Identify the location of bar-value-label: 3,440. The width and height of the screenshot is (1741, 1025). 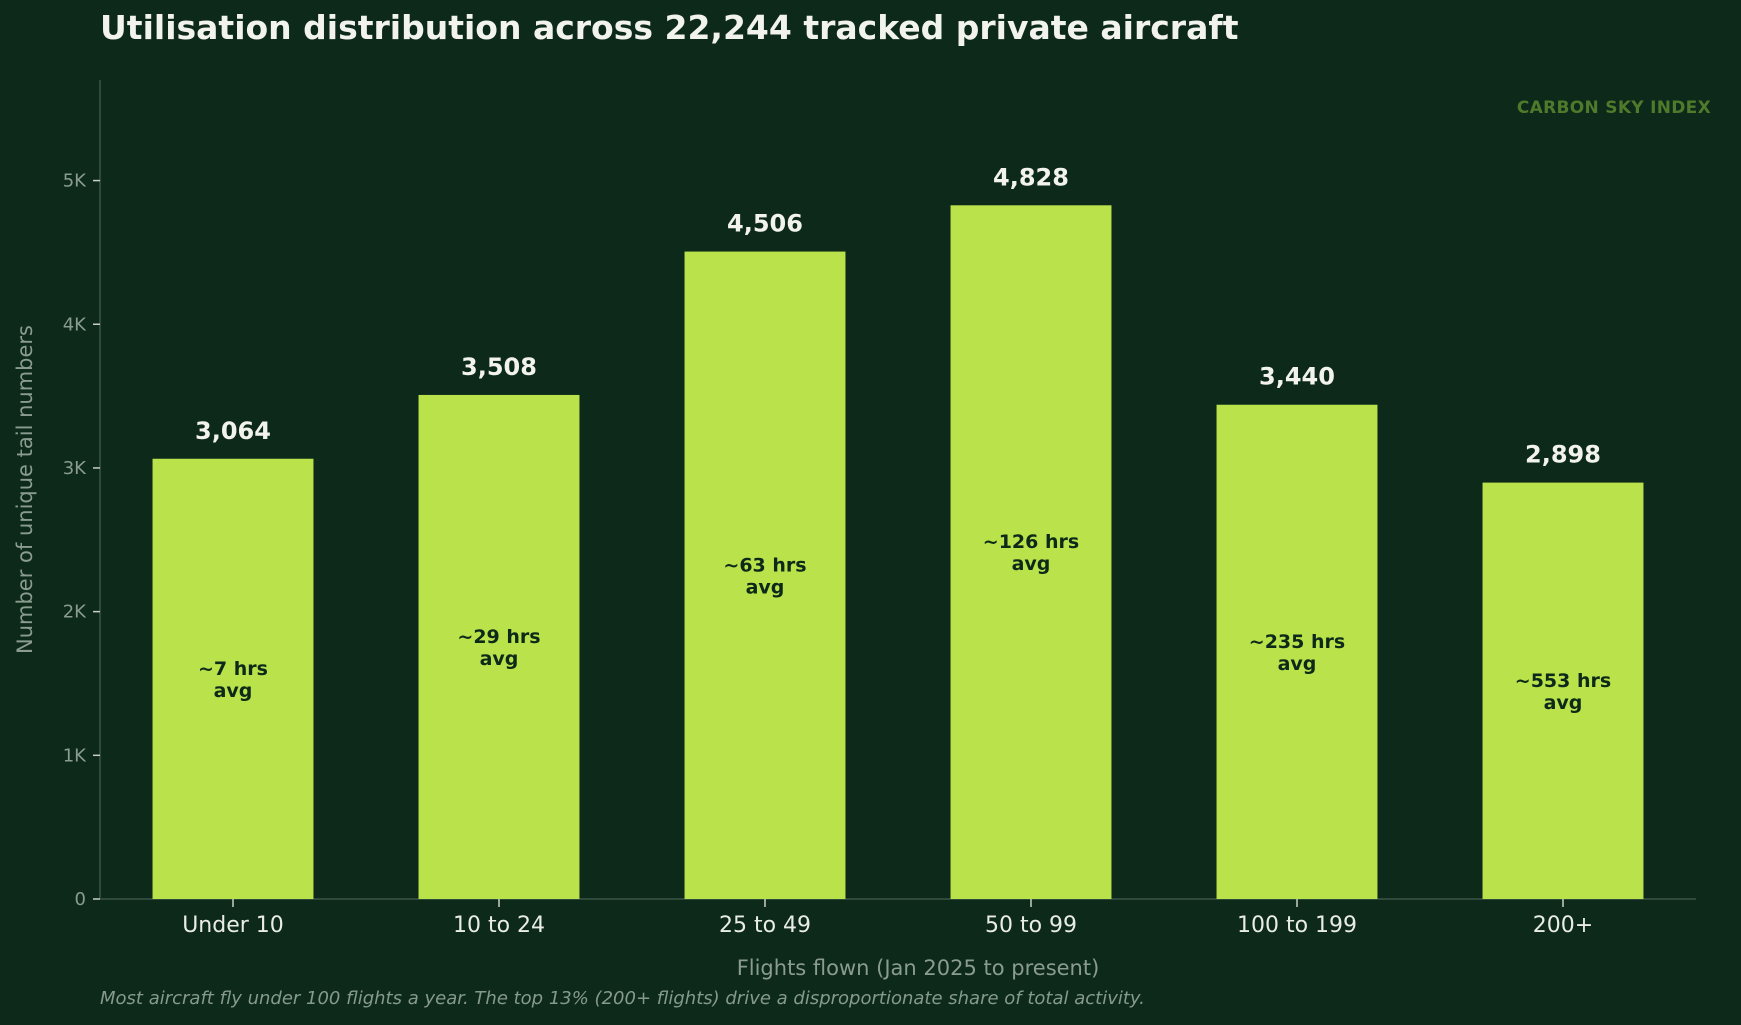
(1297, 377).